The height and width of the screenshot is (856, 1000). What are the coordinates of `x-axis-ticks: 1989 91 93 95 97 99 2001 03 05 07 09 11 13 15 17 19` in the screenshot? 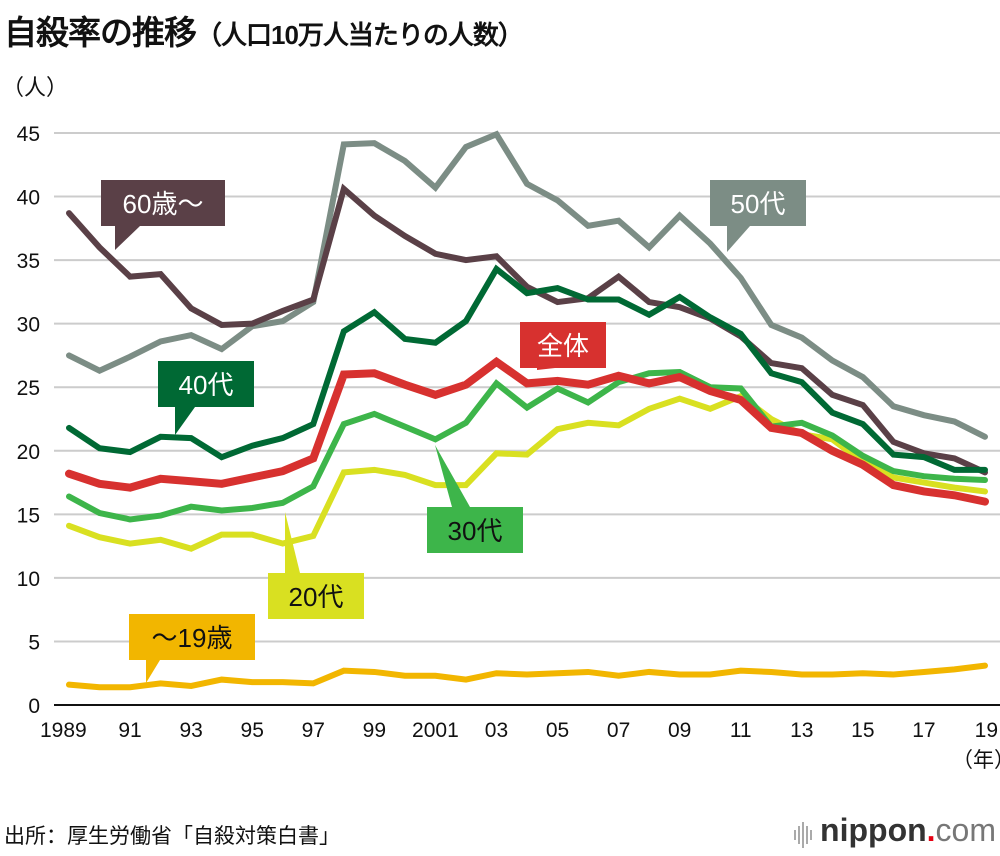 It's located at (519, 730).